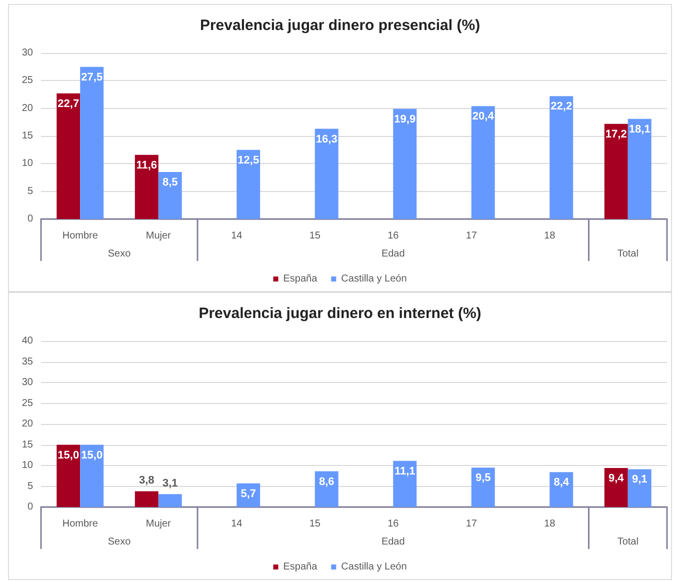 This screenshot has height=582, width=678. What do you see at coordinates (483, 116) in the screenshot?
I see `data-label: 20,4` at bounding box center [483, 116].